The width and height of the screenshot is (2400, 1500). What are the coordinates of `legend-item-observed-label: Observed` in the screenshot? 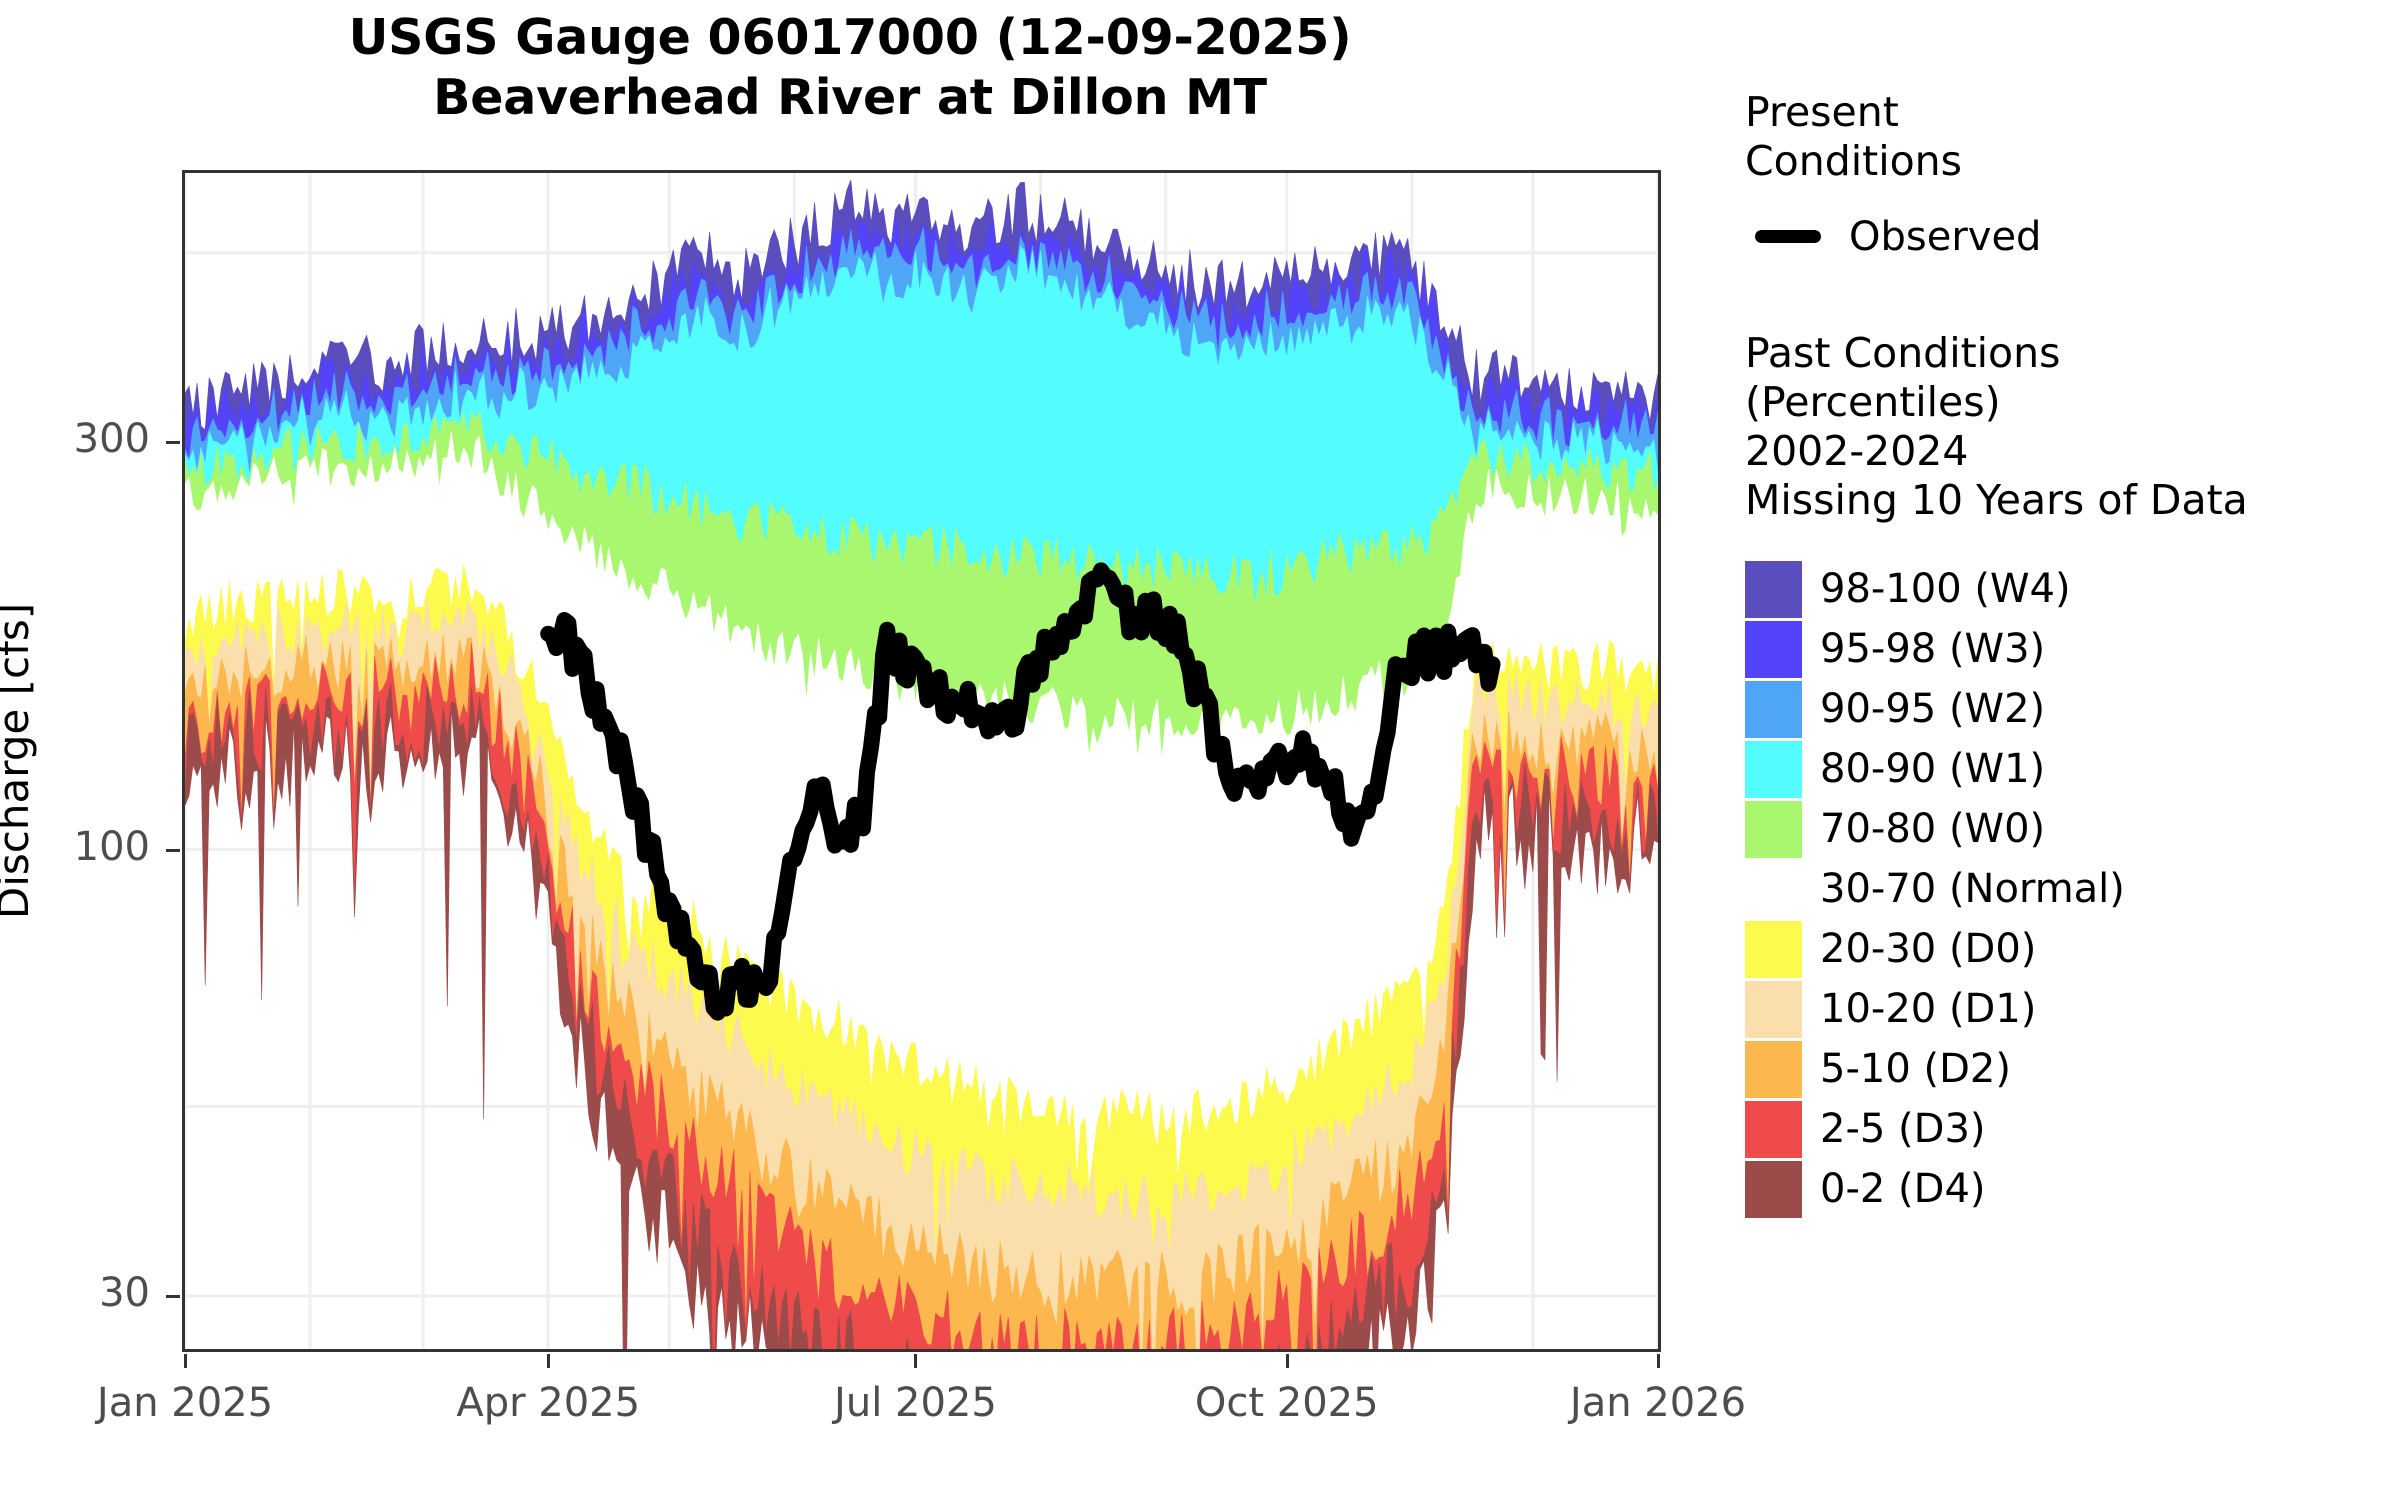 It's located at (1945, 236).